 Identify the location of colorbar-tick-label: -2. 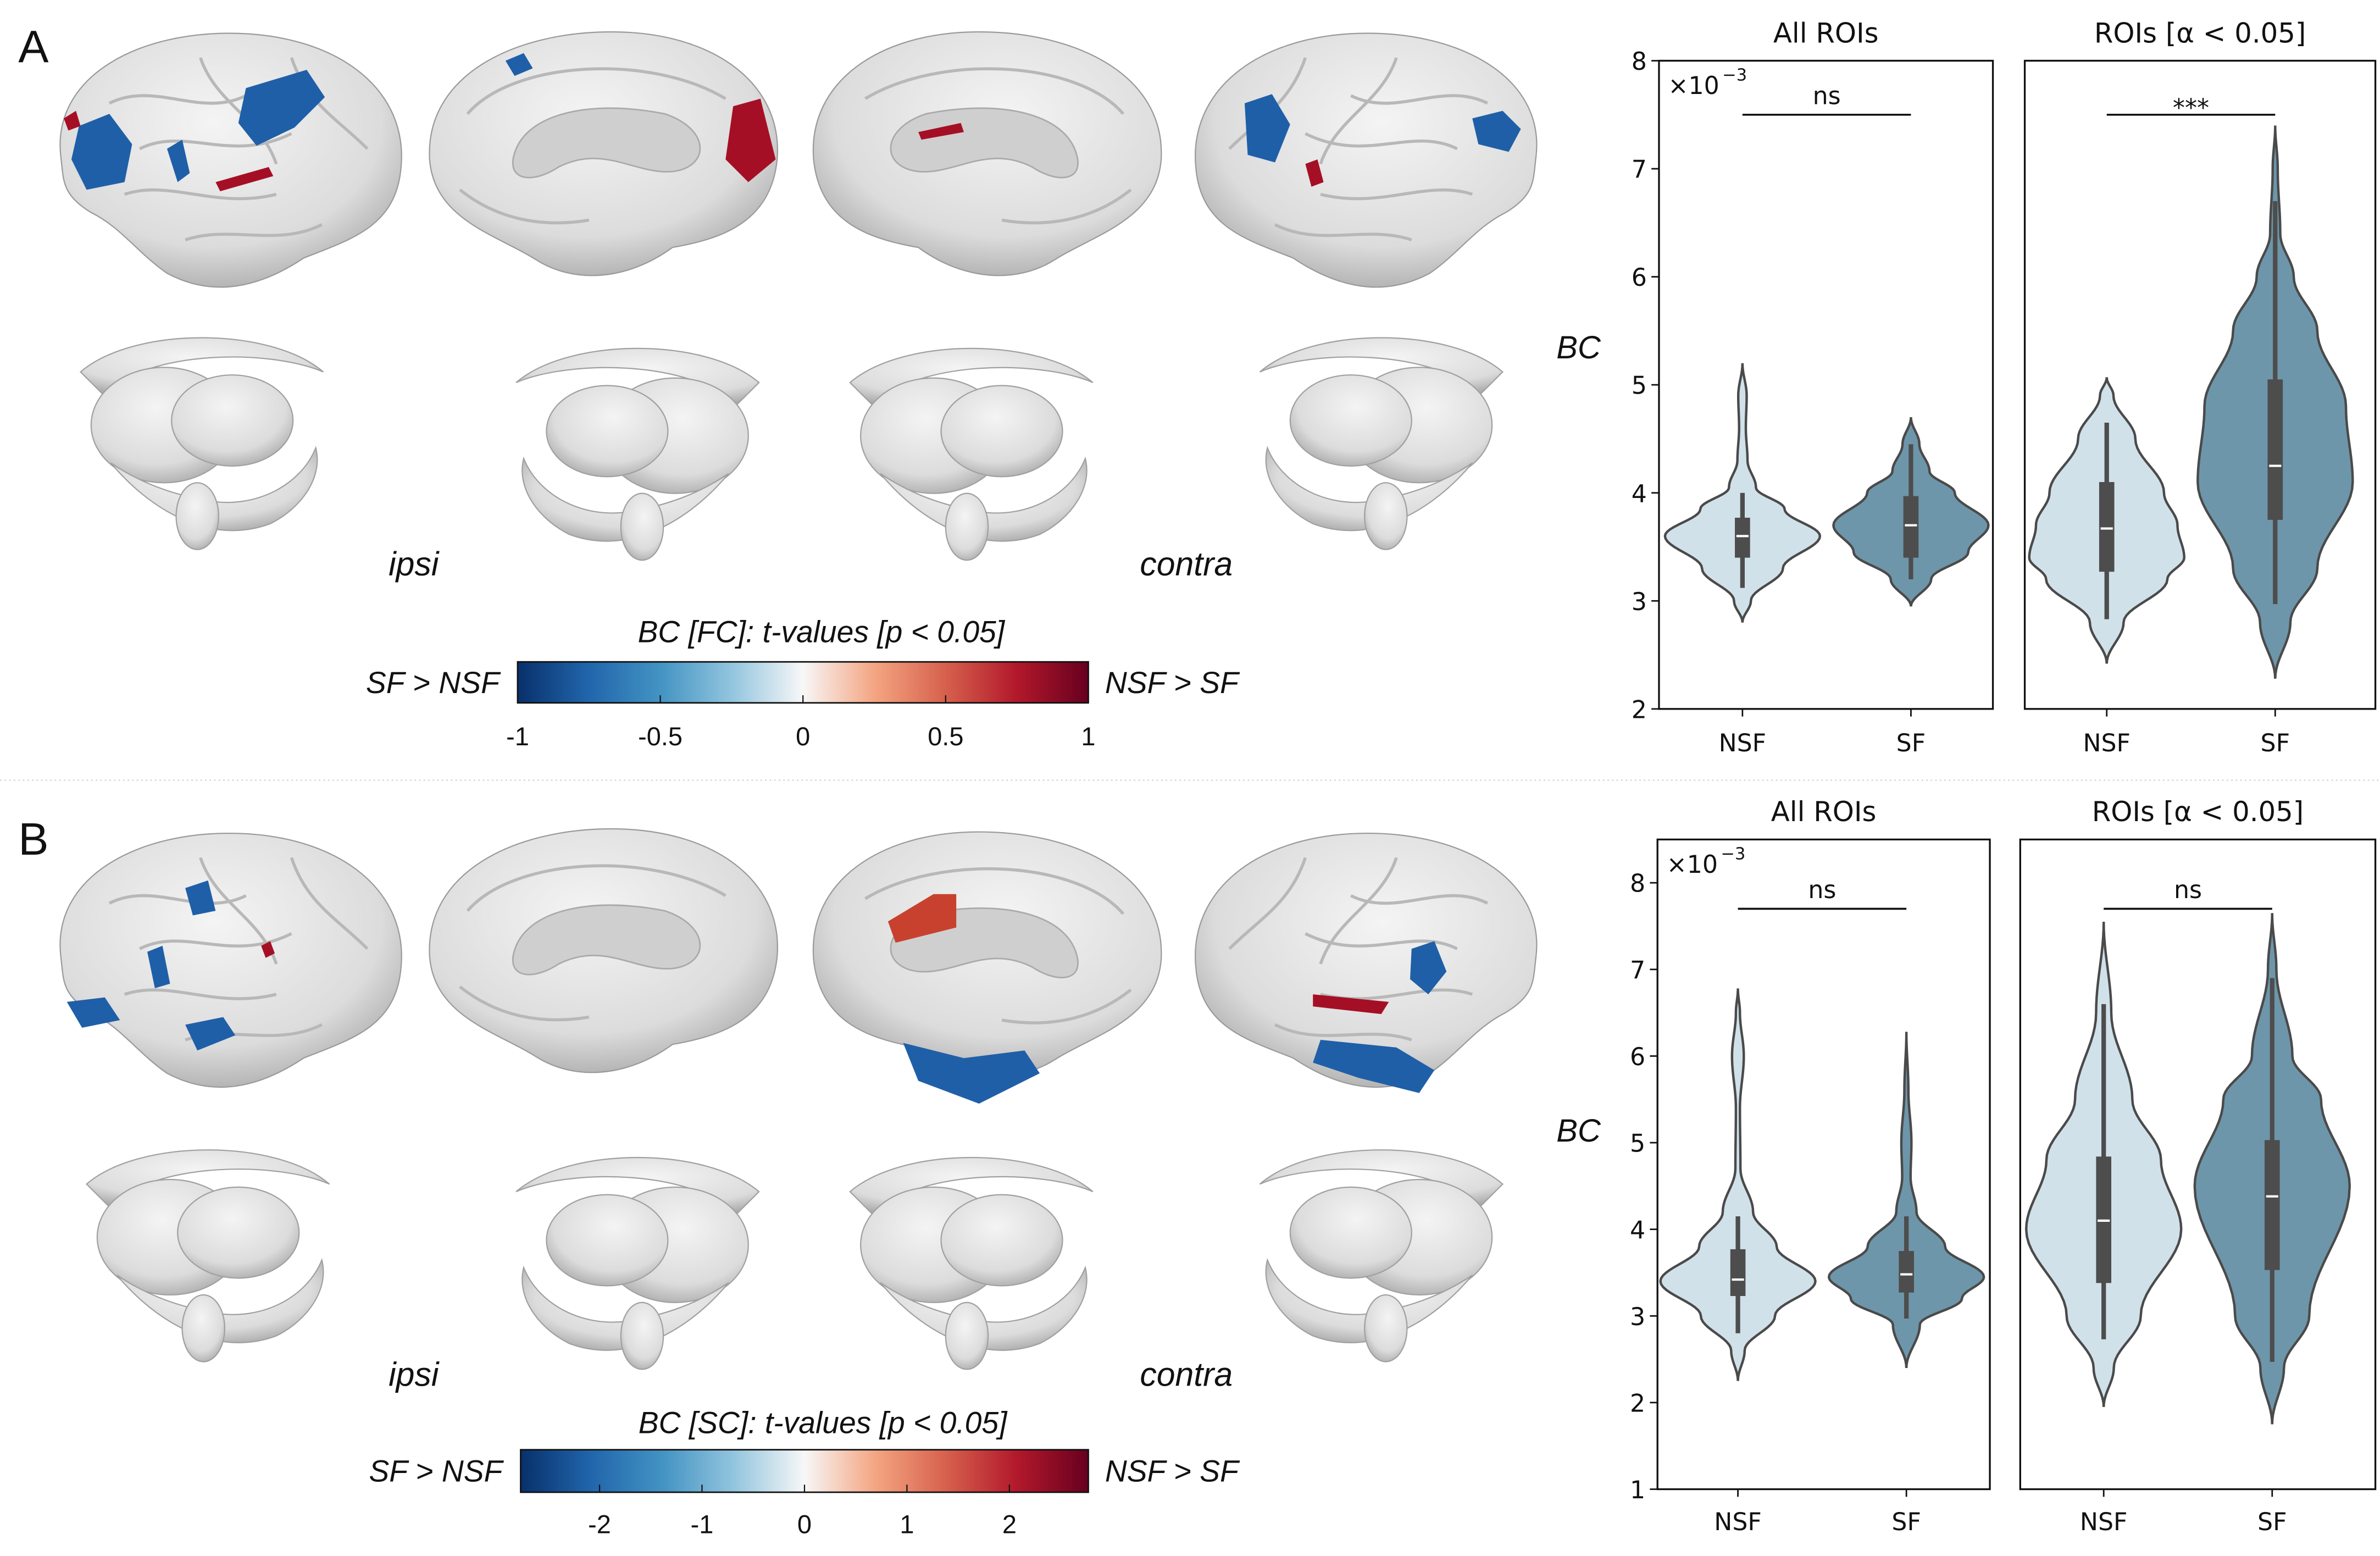
(599, 1524).